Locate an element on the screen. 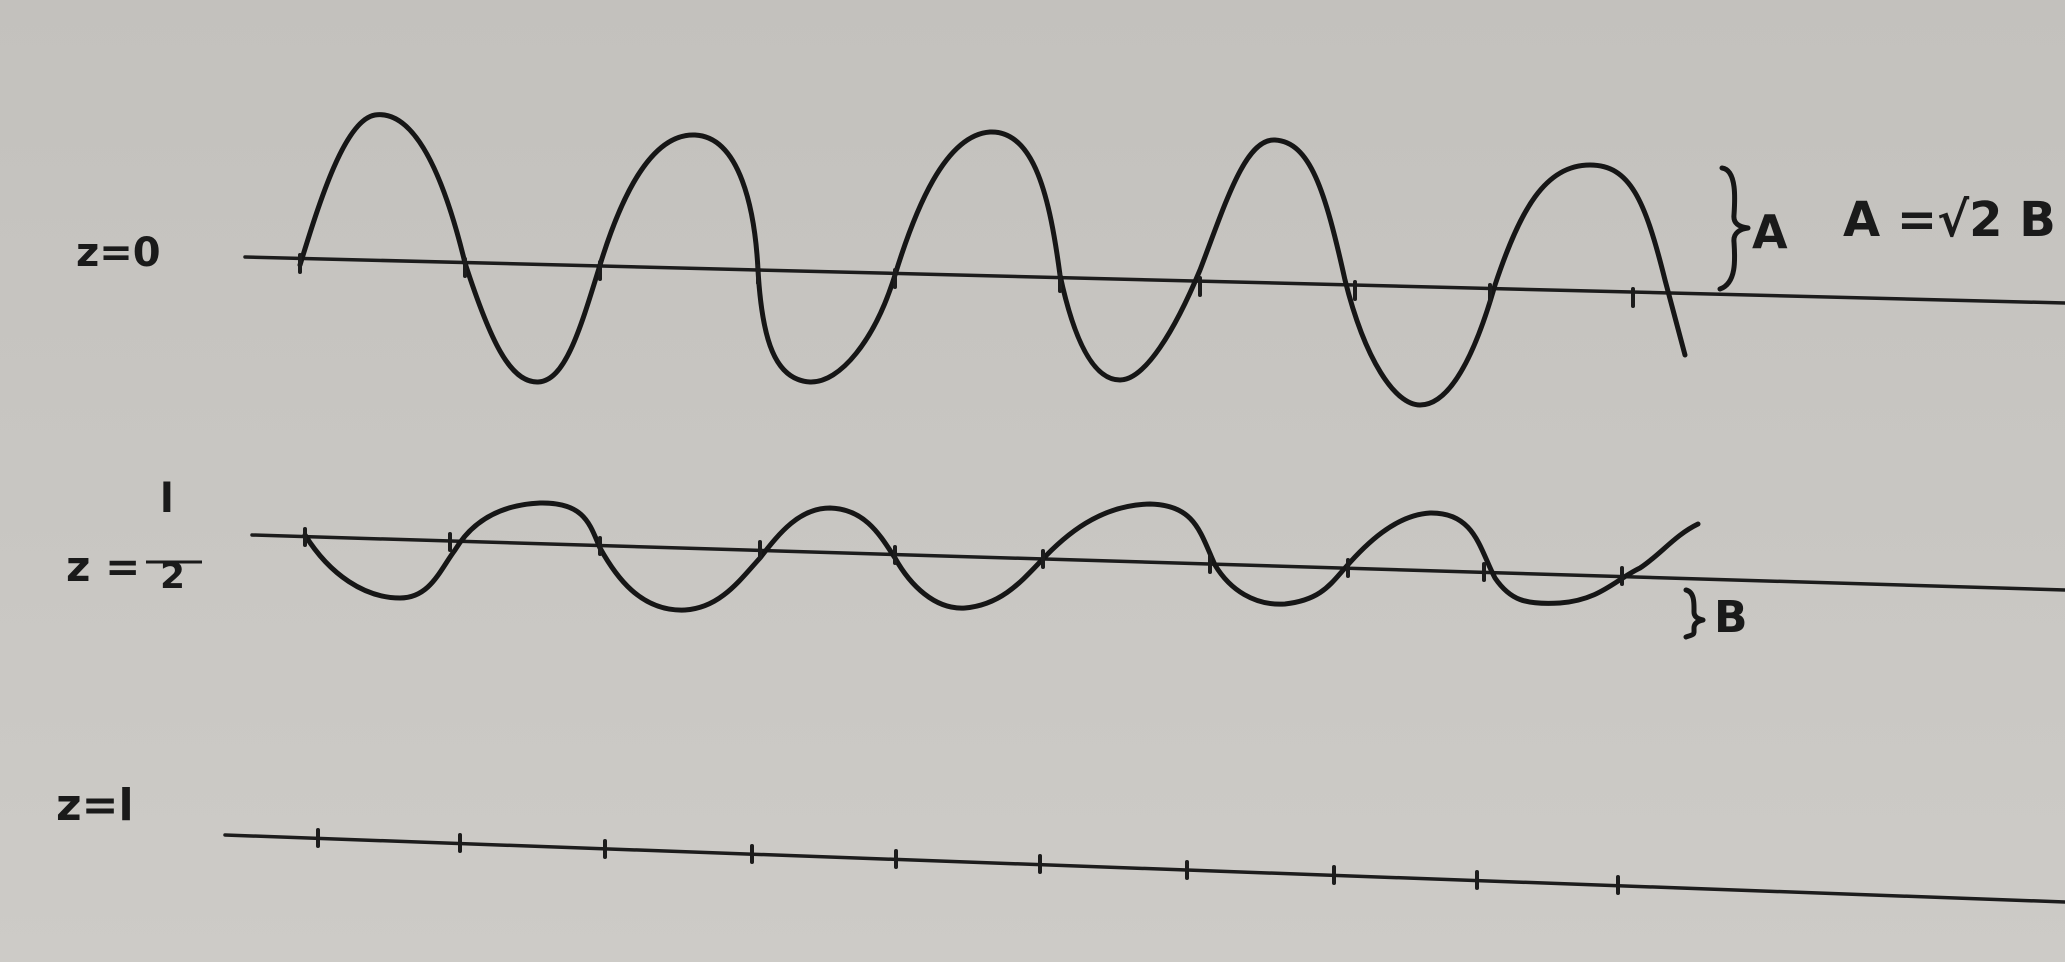 The width and height of the screenshot is (2065, 962). row-zhalf-label-left: z = is located at coordinates (103, 566).